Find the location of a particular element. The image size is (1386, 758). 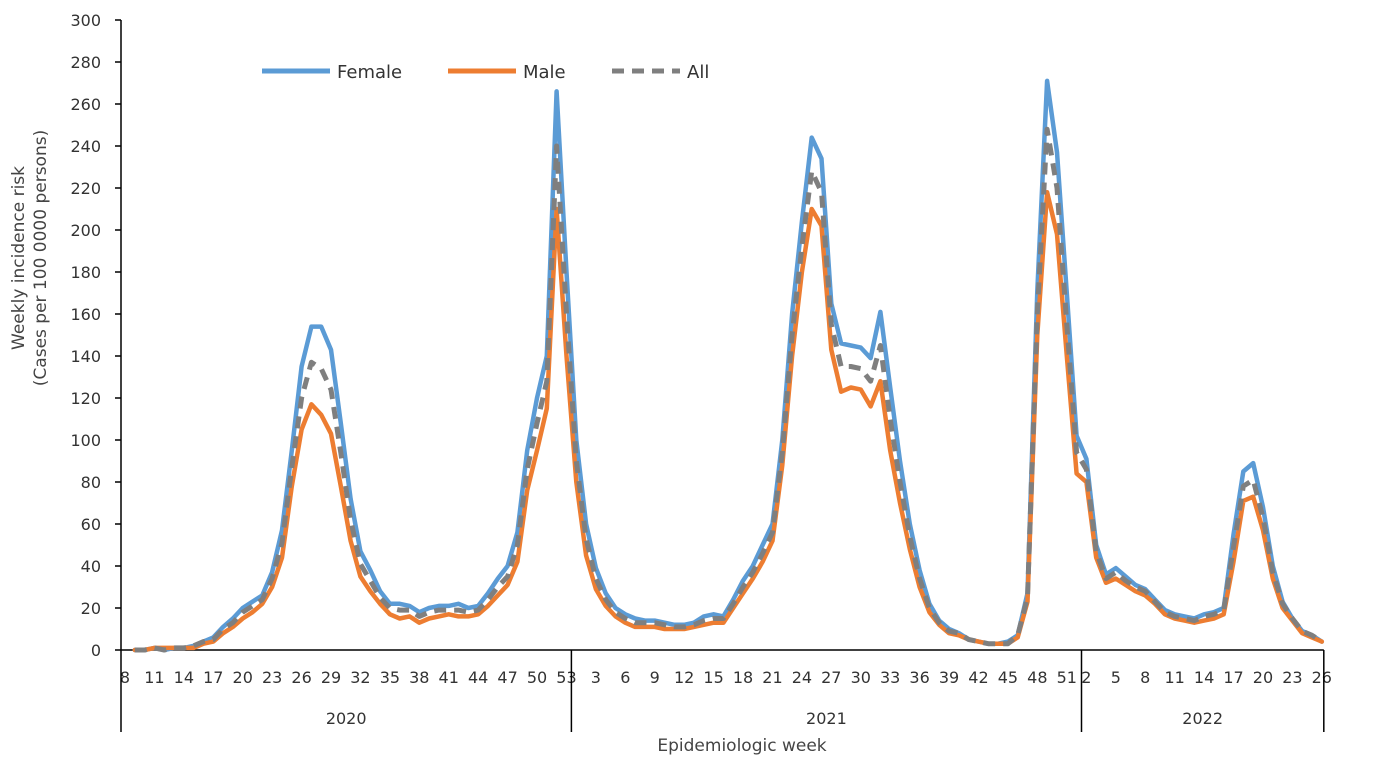

x-tick-label: 41 is located at coordinates (449, 677).